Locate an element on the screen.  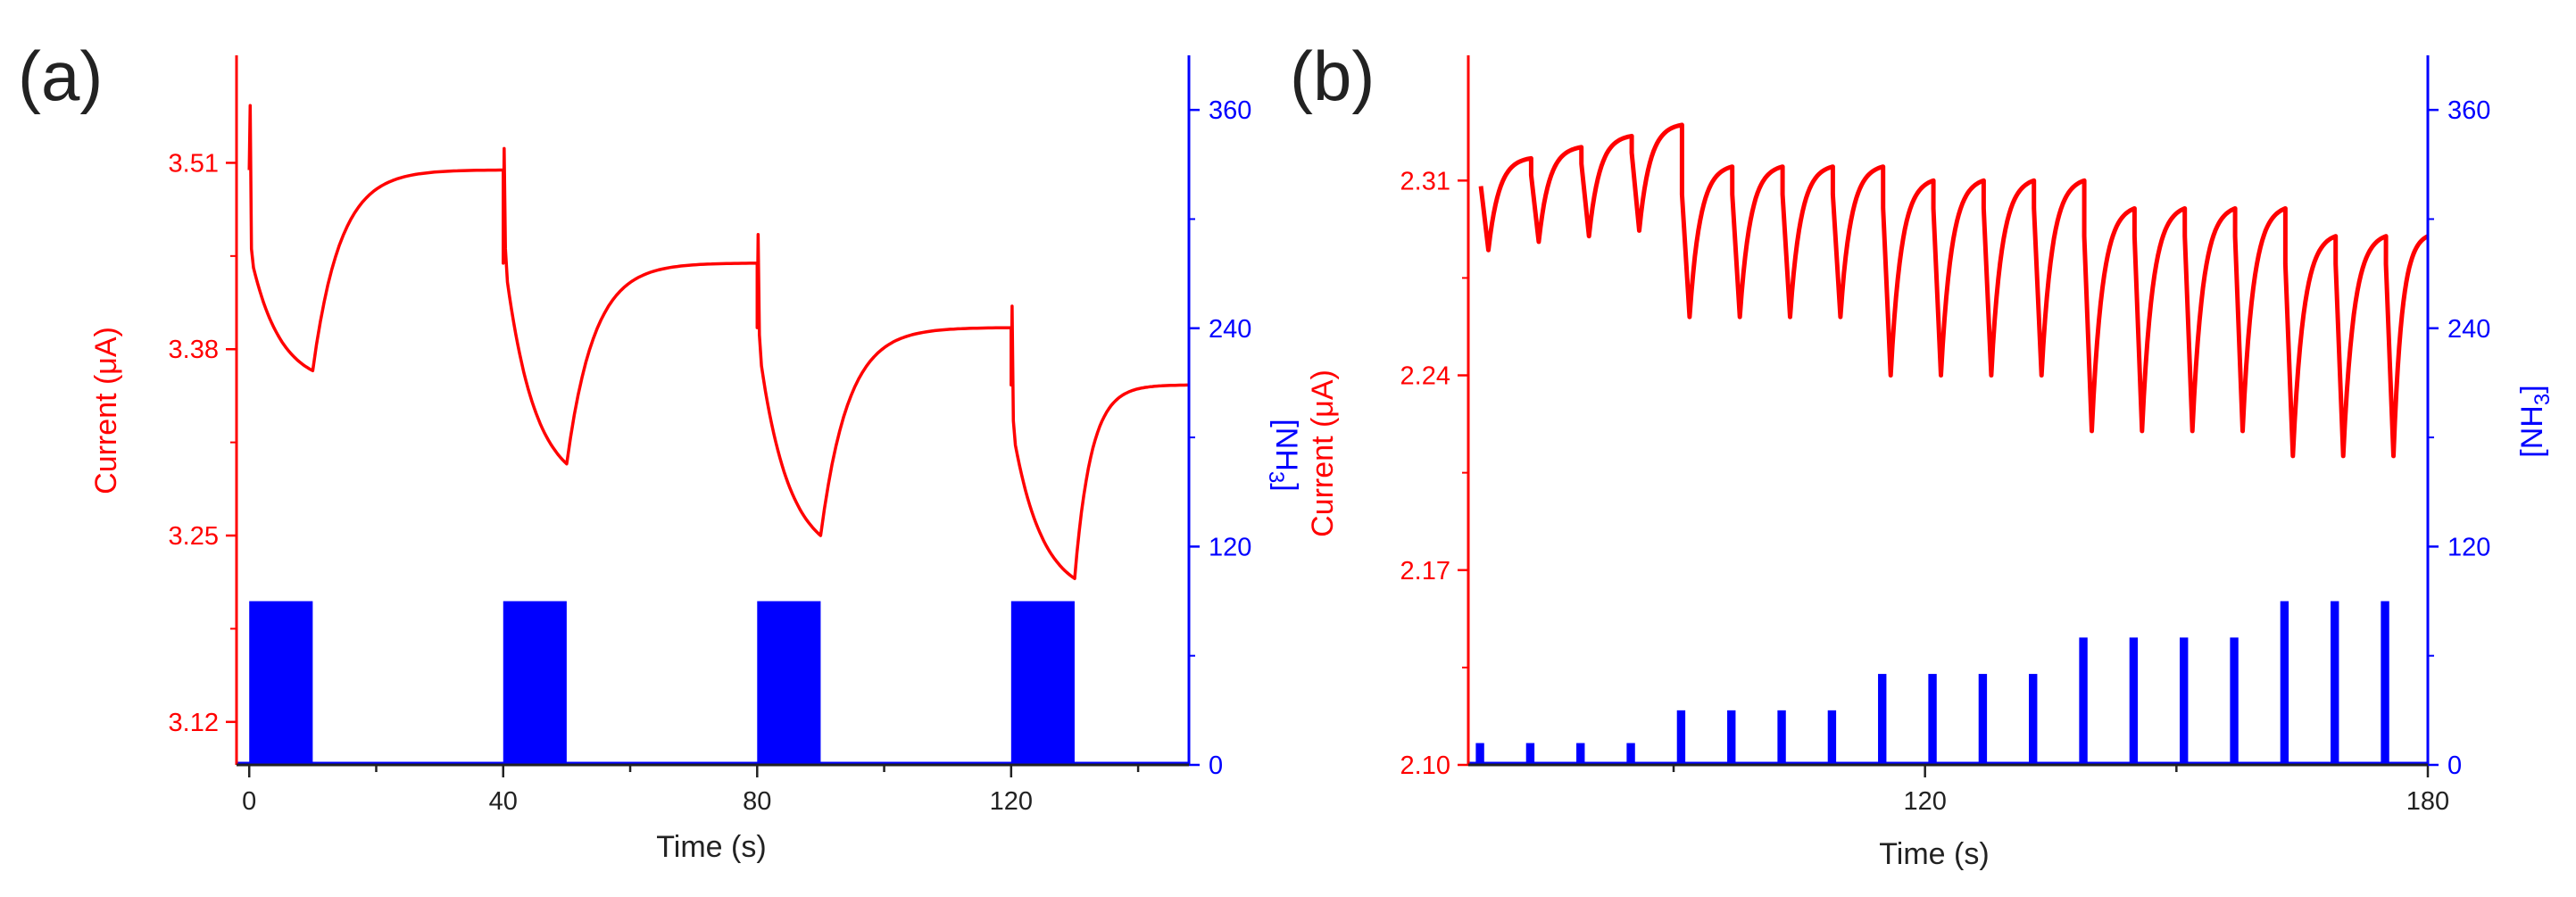
panel-a-right-axis-title: [NH3] is located at coordinates (1283, 455).